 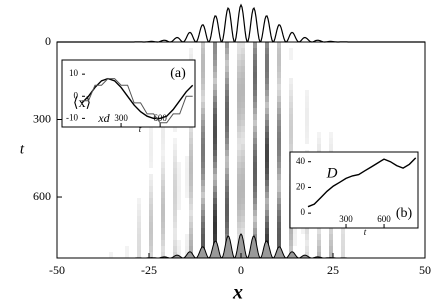 What do you see at coordinates (22, 149) in the screenshot?
I see `y-axis-label: t` at bounding box center [22, 149].